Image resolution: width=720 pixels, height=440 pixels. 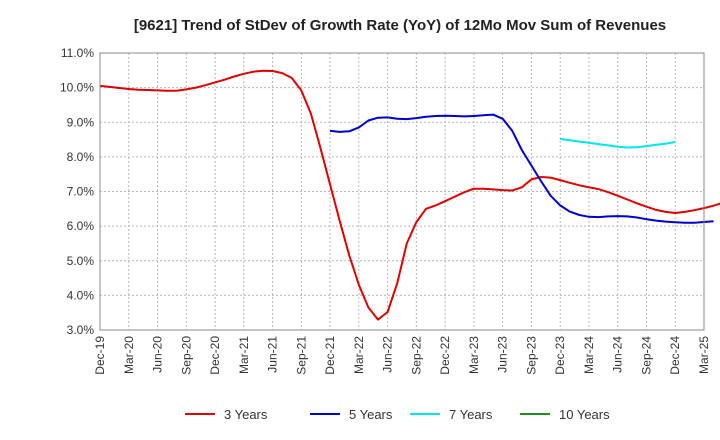 What do you see at coordinates (618, 143) in the screenshot?
I see `series-line-7-years` at bounding box center [618, 143].